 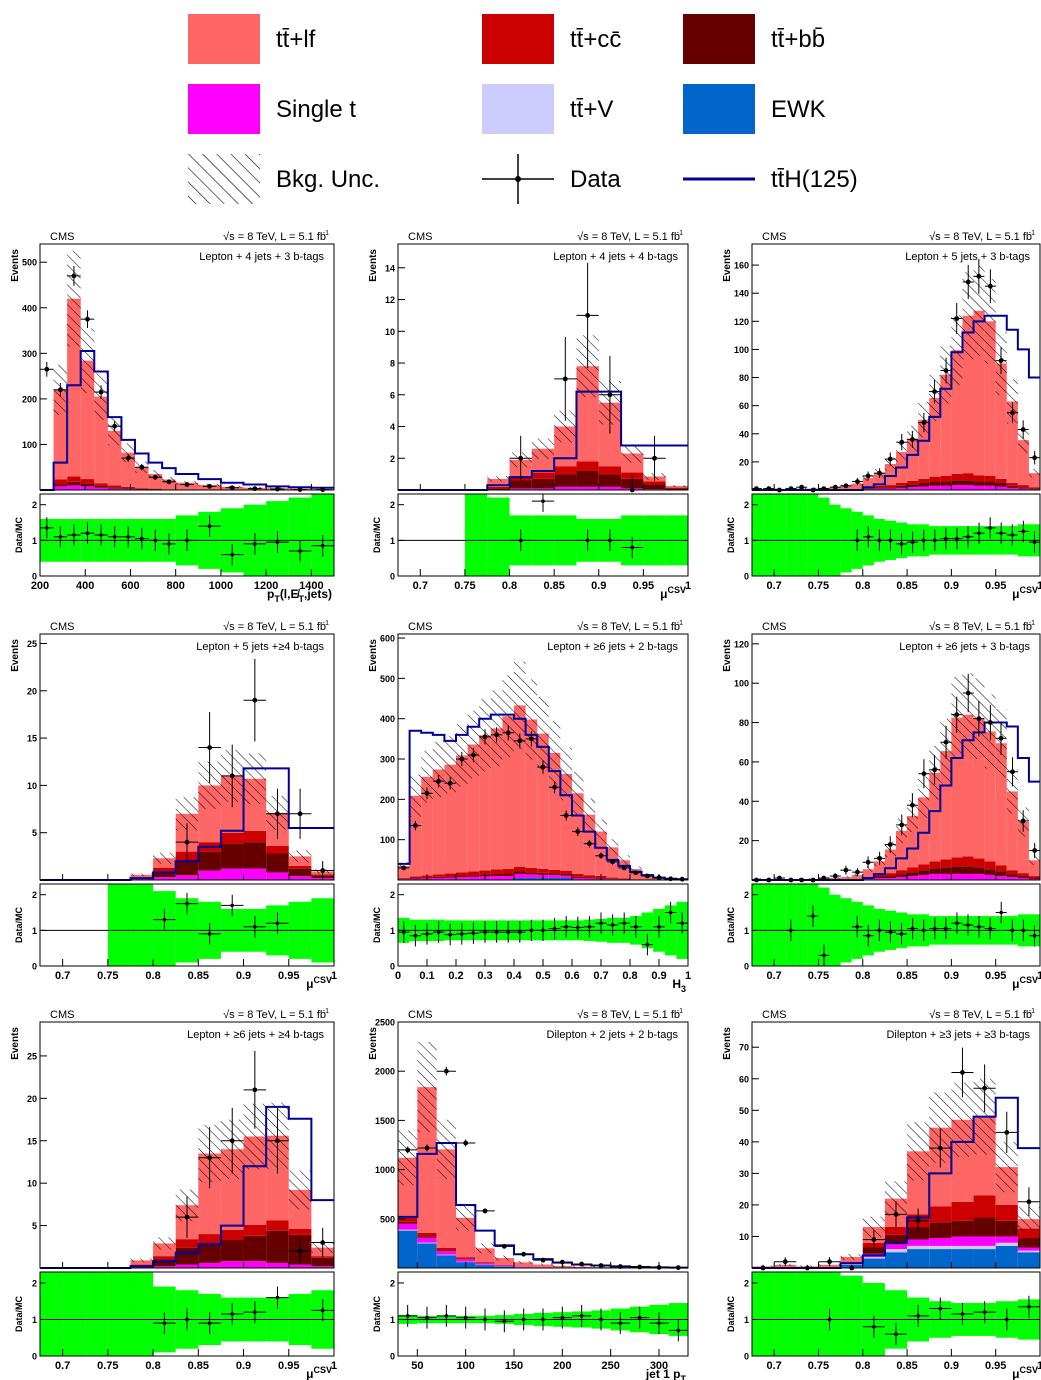 What do you see at coordinates (311, 586) in the screenshot?
I see `xtick-label-6: 1400` at bounding box center [311, 586].